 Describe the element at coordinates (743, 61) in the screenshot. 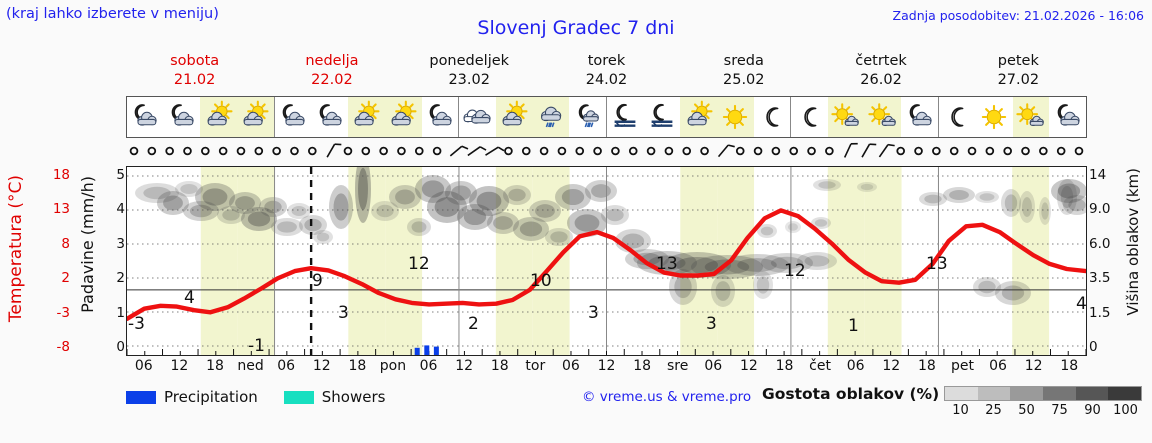

I see `day-name: sreda` at that location.